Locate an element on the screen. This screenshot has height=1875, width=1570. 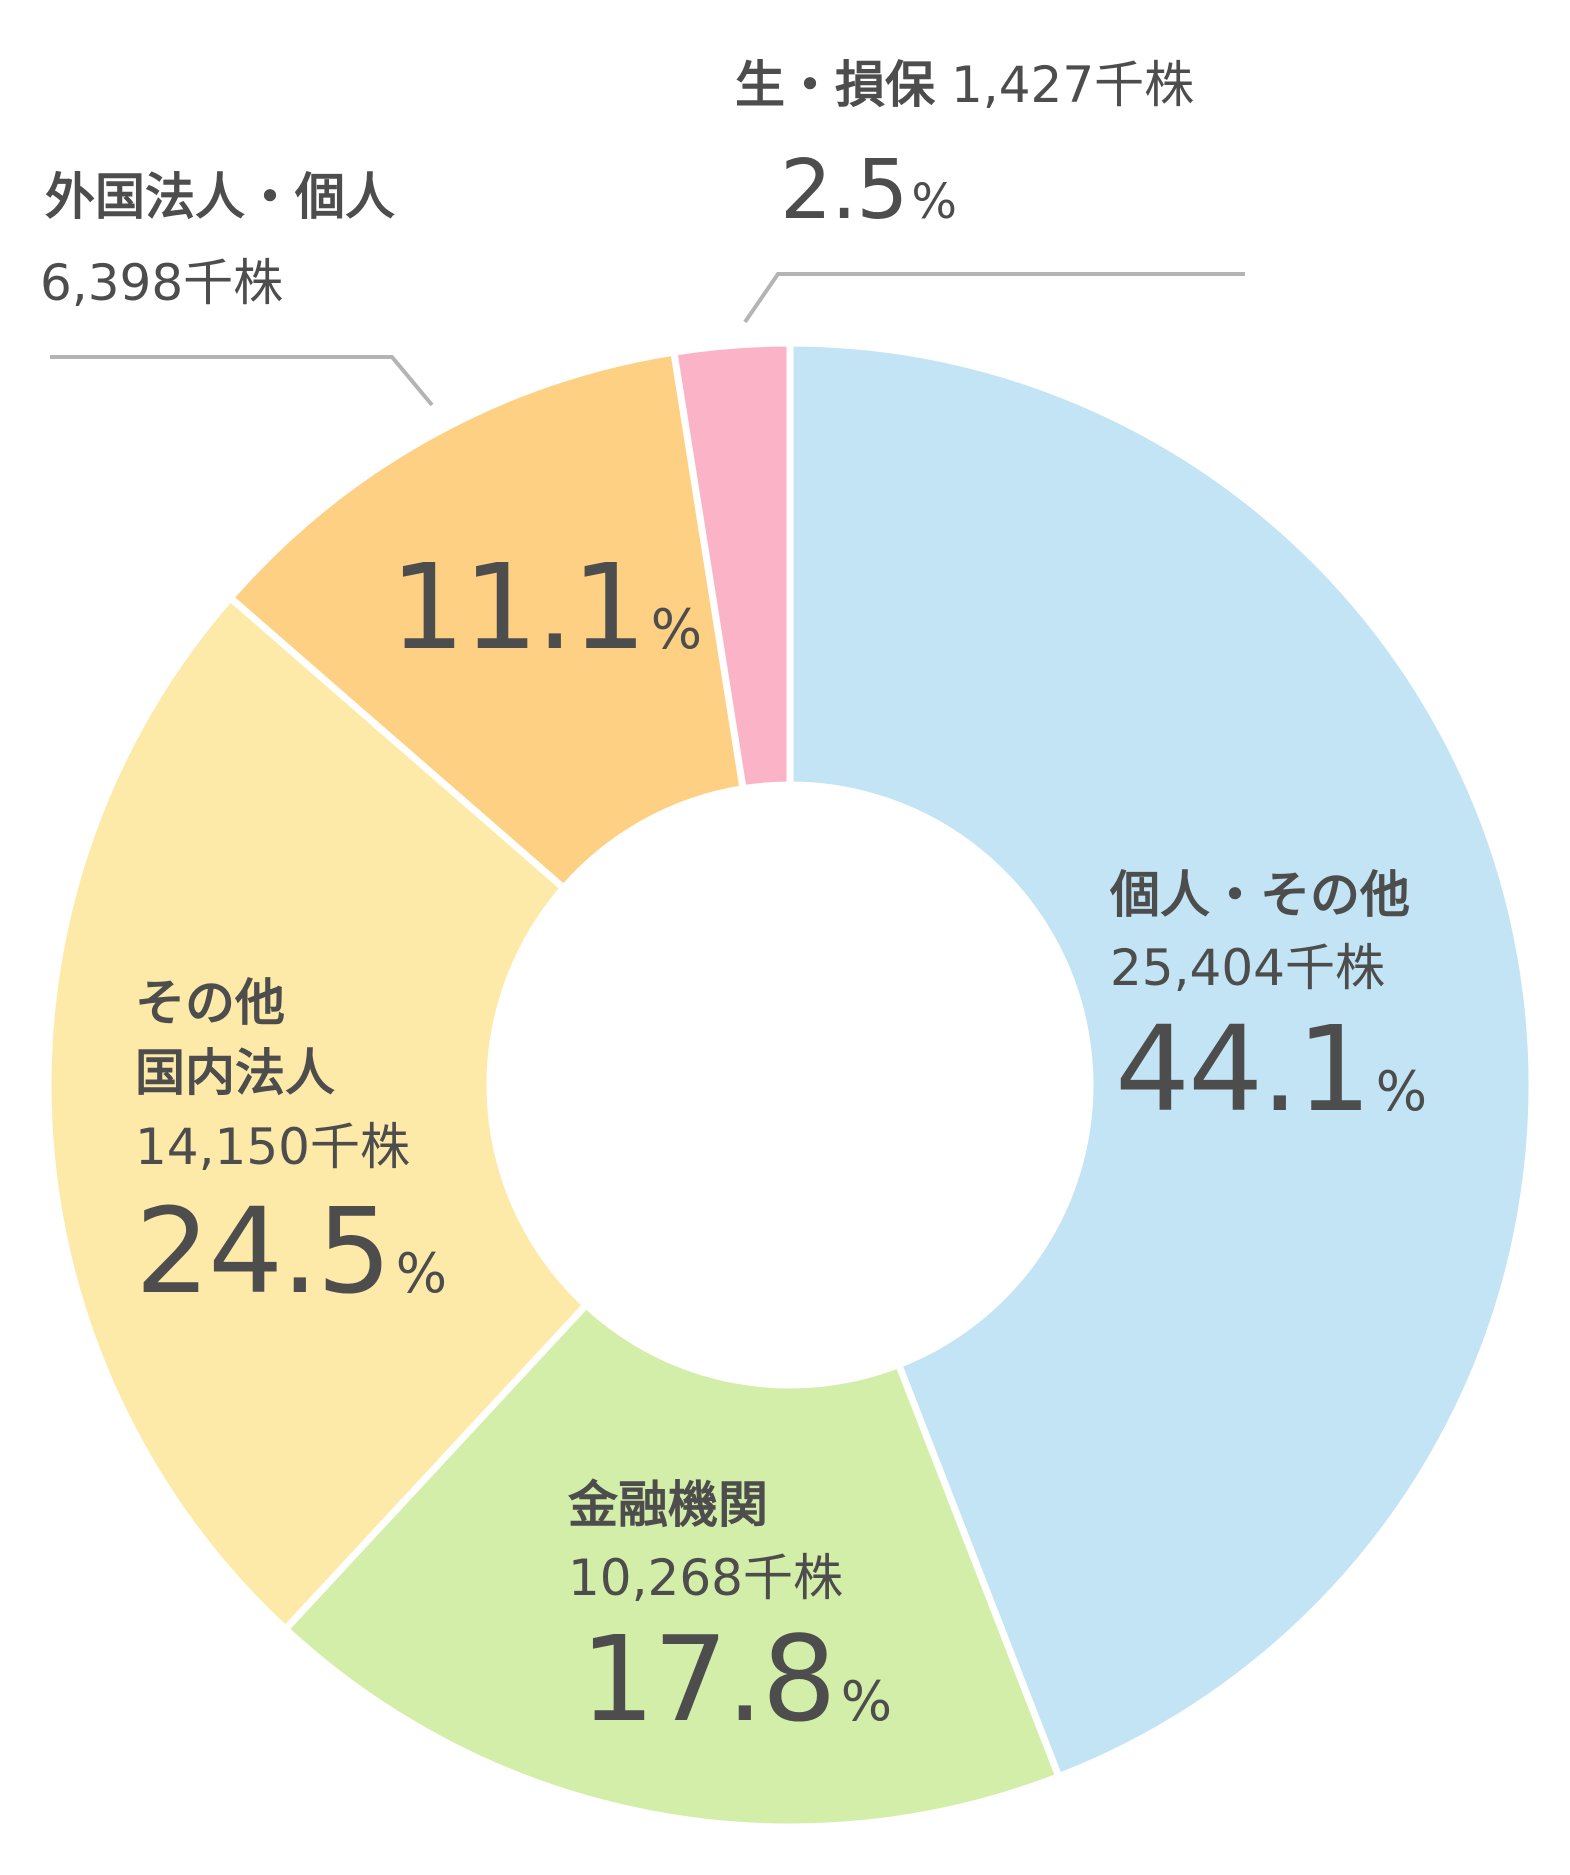
slice-label-insurance-row: 生・損保 1,427千株 is located at coordinates (964, 85).